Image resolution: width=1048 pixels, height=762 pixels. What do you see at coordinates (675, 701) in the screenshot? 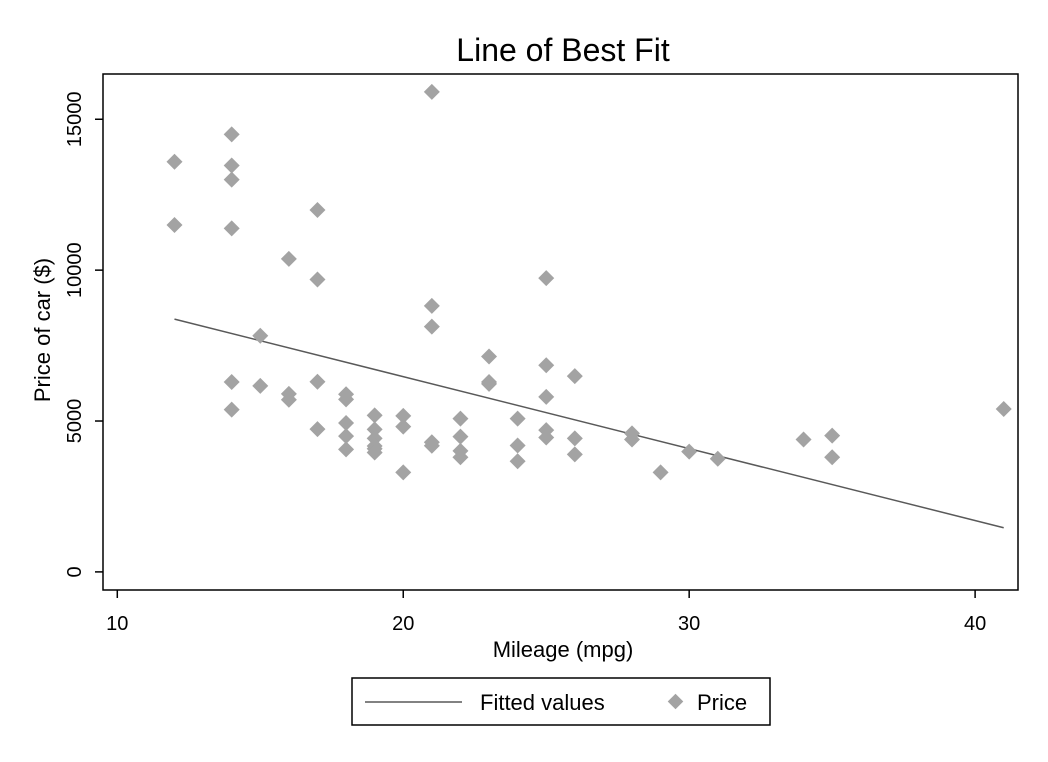
I see `legend-price-swatch` at bounding box center [675, 701].